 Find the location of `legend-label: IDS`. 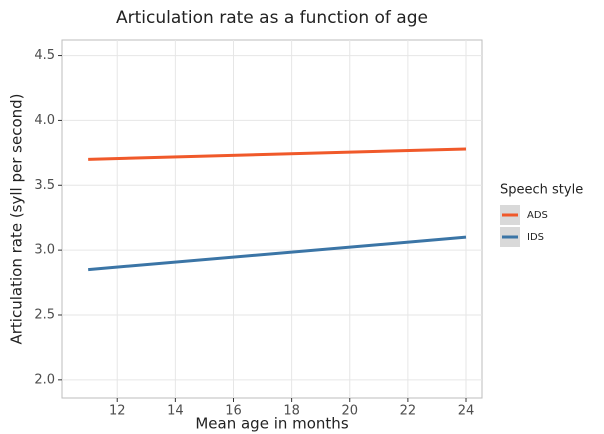

legend-label: IDS is located at coordinates (535, 237).